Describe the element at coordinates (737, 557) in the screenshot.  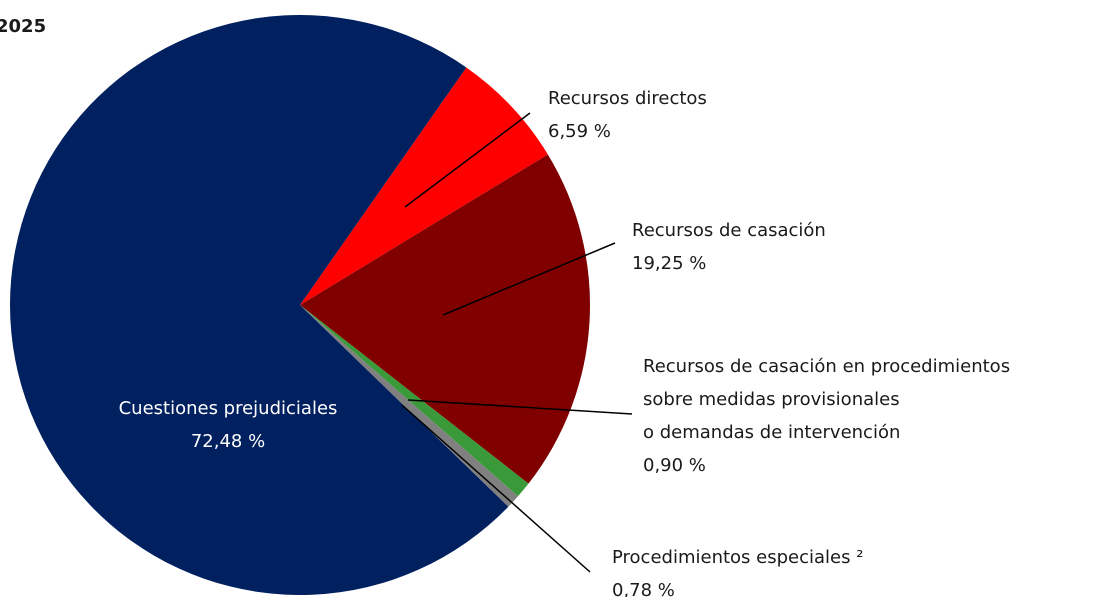
I see `slice-label: Procedimientos especiales ²` at that location.